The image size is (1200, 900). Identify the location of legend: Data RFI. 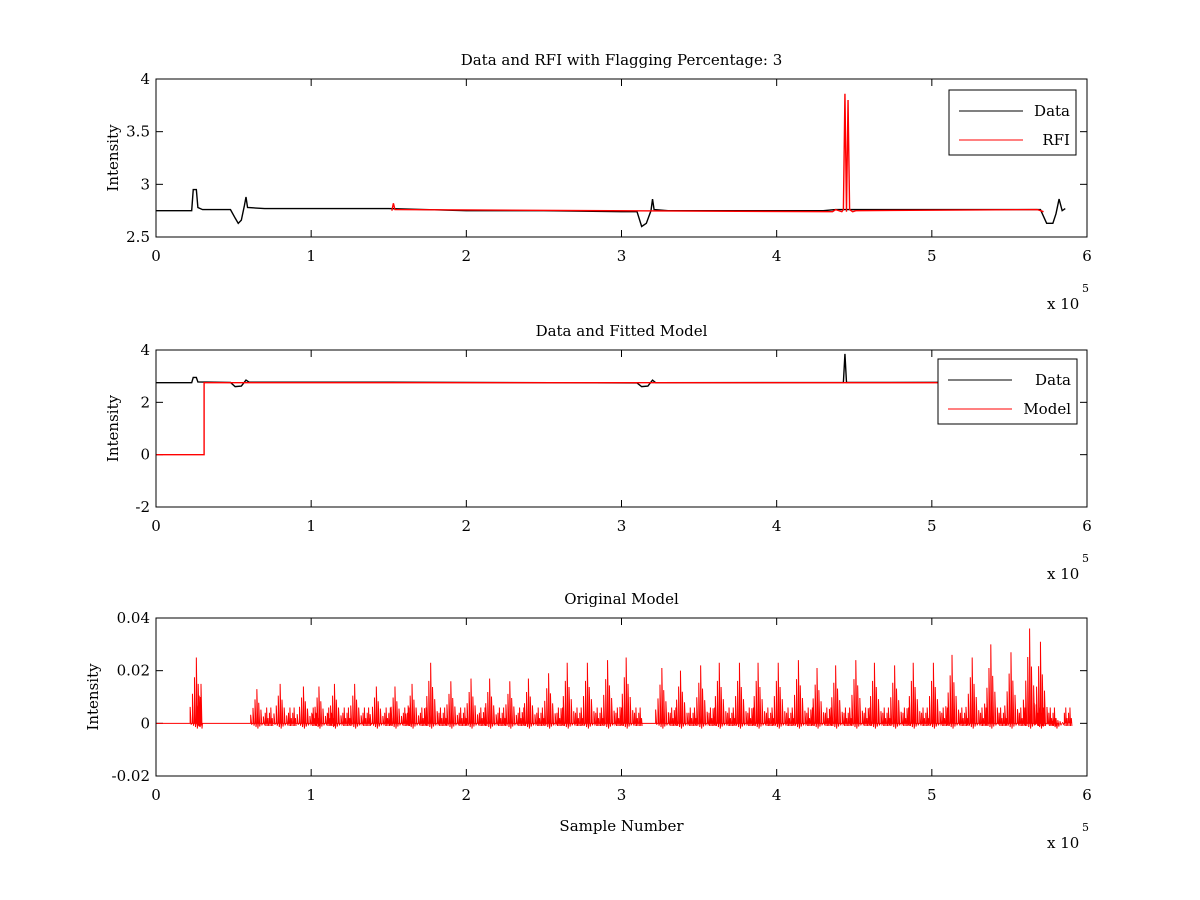
(1012, 122).